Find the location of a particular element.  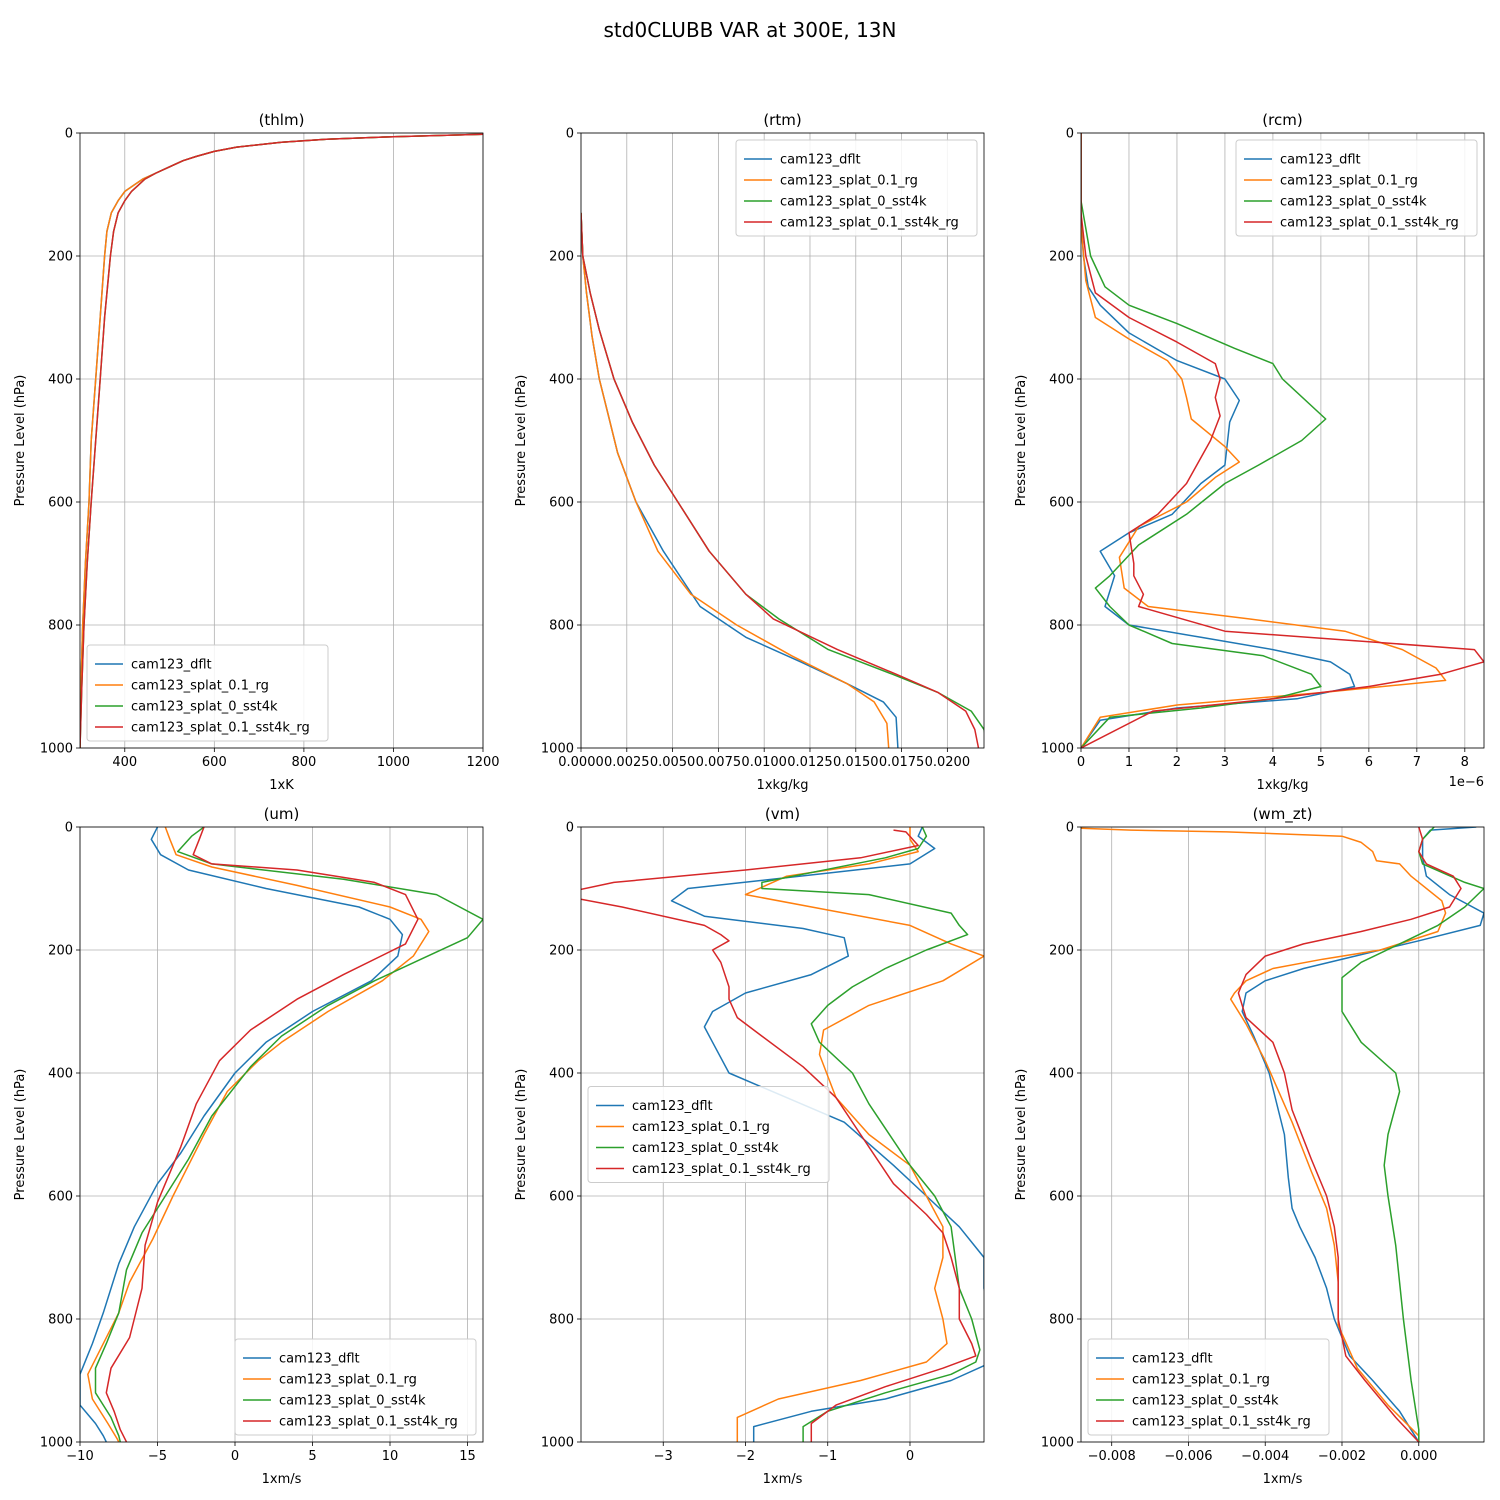

chart-5-ytick-label-2: 400 is located at coordinates (1061, 1074).